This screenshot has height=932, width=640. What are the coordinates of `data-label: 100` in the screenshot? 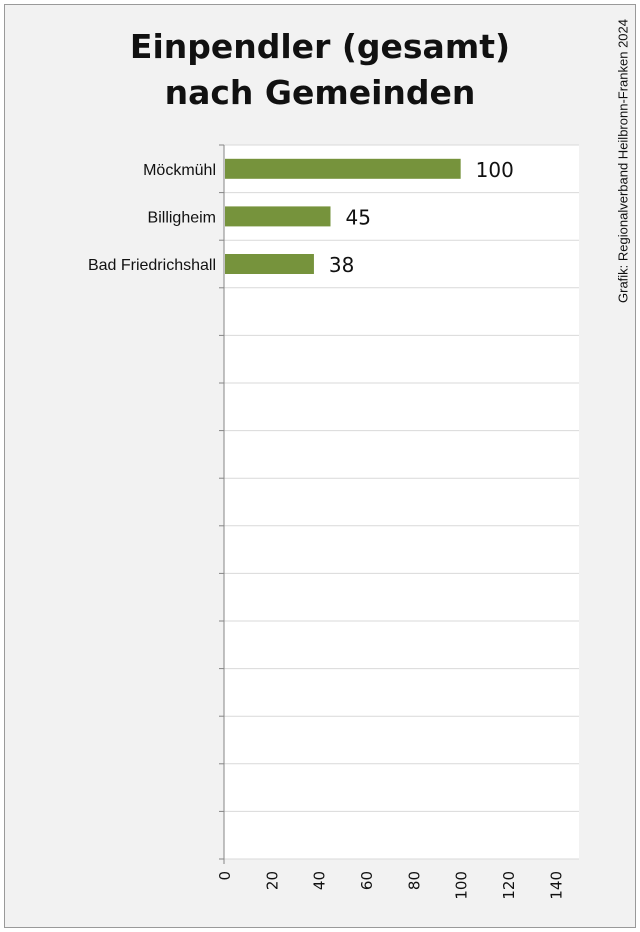 It's located at (495, 170).